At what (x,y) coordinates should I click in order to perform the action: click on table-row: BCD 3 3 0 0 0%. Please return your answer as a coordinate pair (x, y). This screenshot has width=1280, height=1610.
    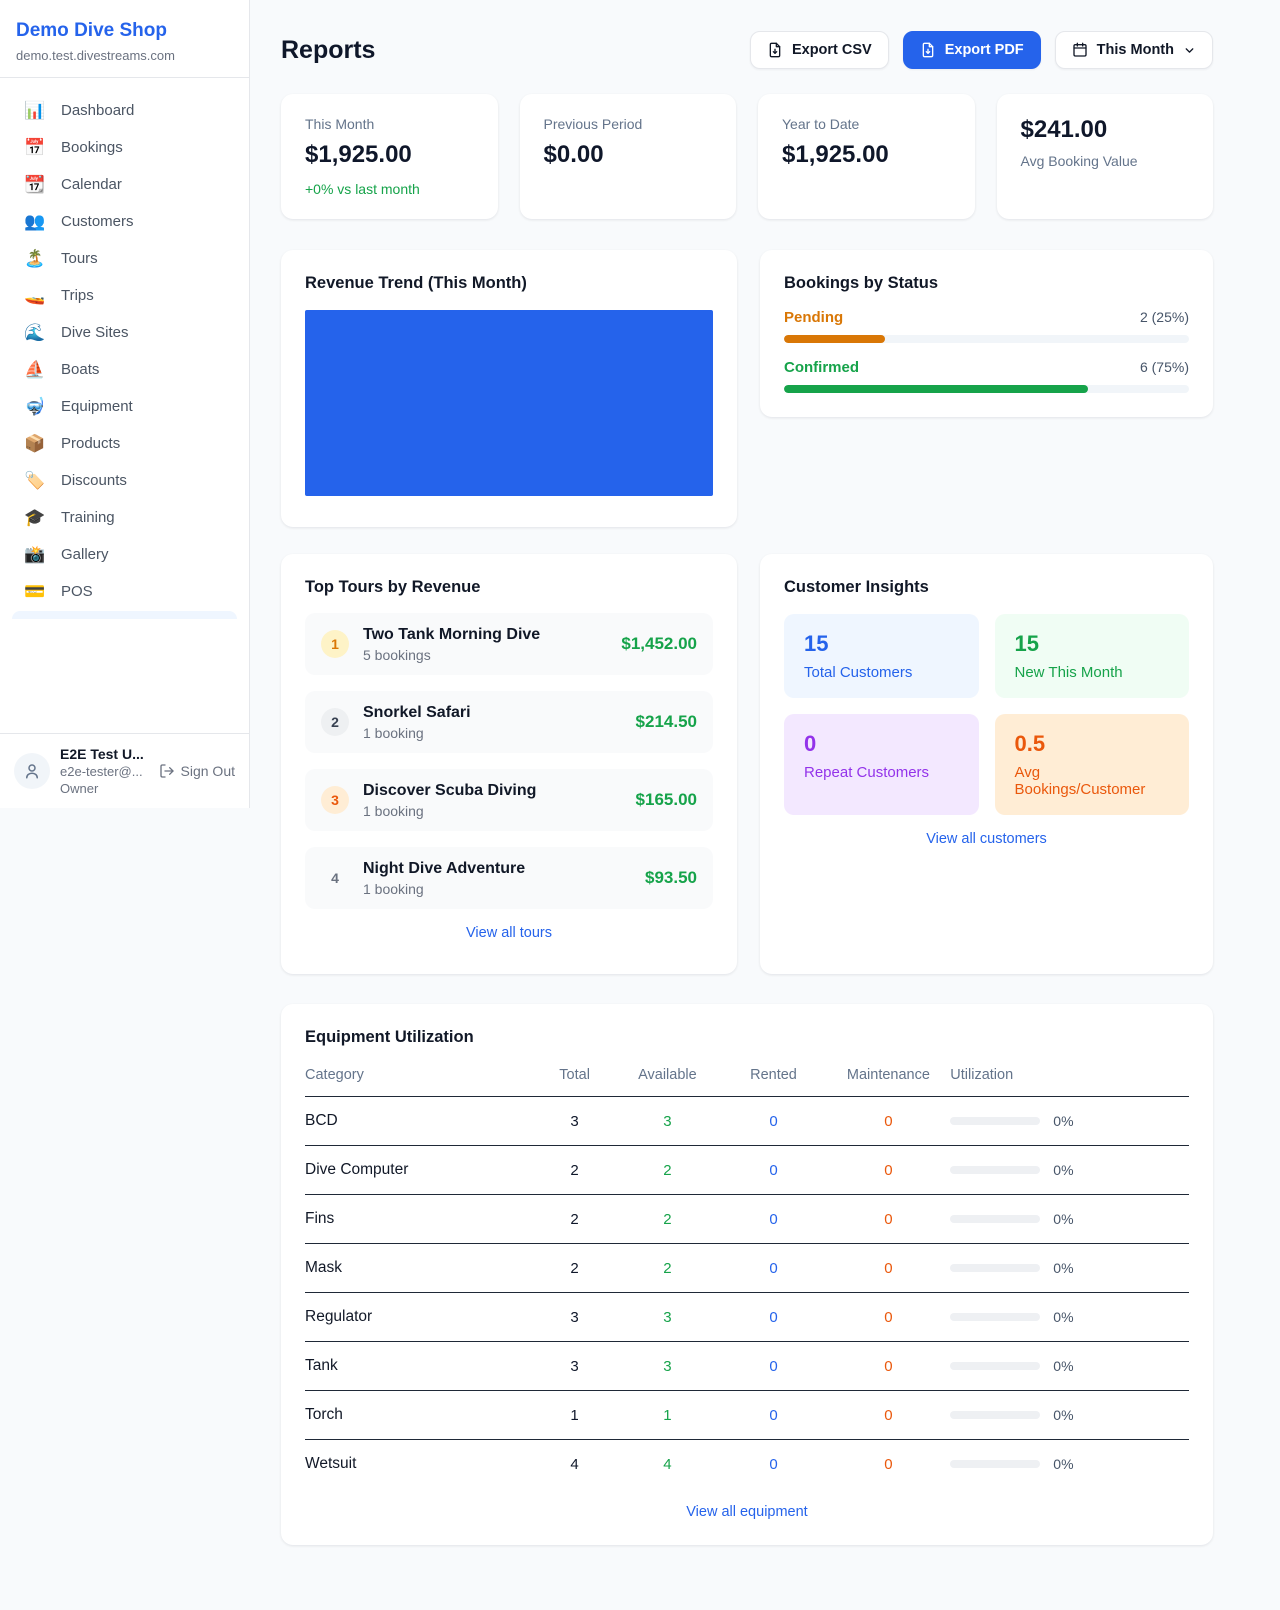
    Looking at the image, I should click on (747, 1121).